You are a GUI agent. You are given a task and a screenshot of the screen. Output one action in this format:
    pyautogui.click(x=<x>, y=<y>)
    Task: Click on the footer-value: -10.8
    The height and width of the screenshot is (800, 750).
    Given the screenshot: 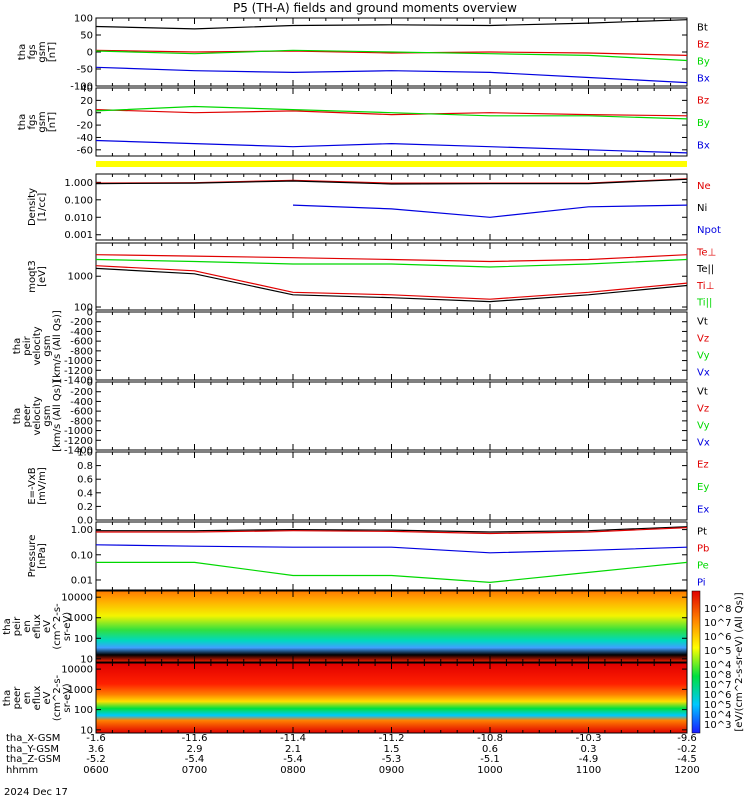 What is the action you would take?
    pyautogui.click(x=490, y=738)
    